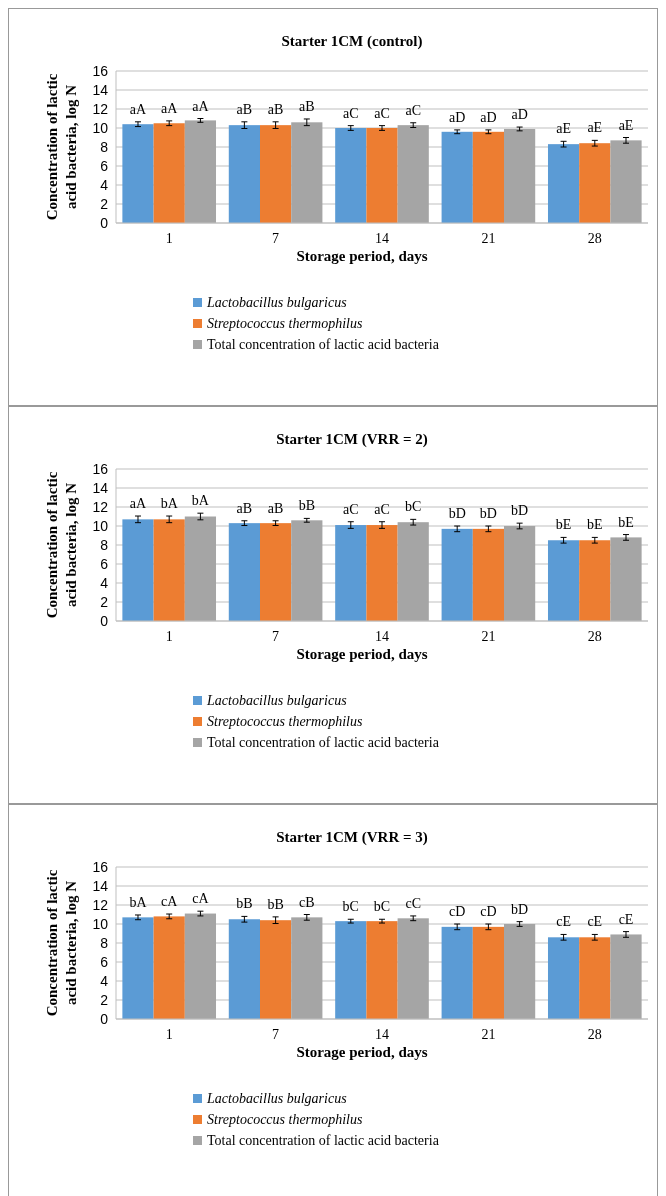 The height and width of the screenshot is (1196, 666). What do you see at coordinates (352, 439) in the screenshot?
I see `chart-title: Starter 1CM (VRR = 2)` at bounding box center [352, 439].